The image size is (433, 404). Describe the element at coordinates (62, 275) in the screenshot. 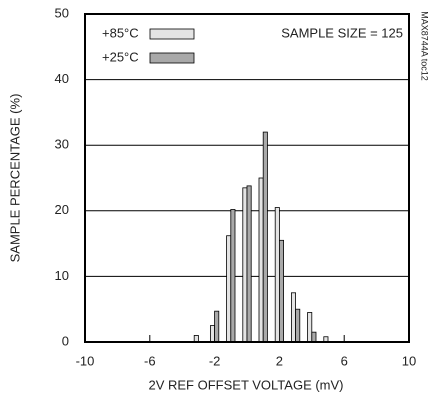

I see `y-tick-label: 10` at that location.